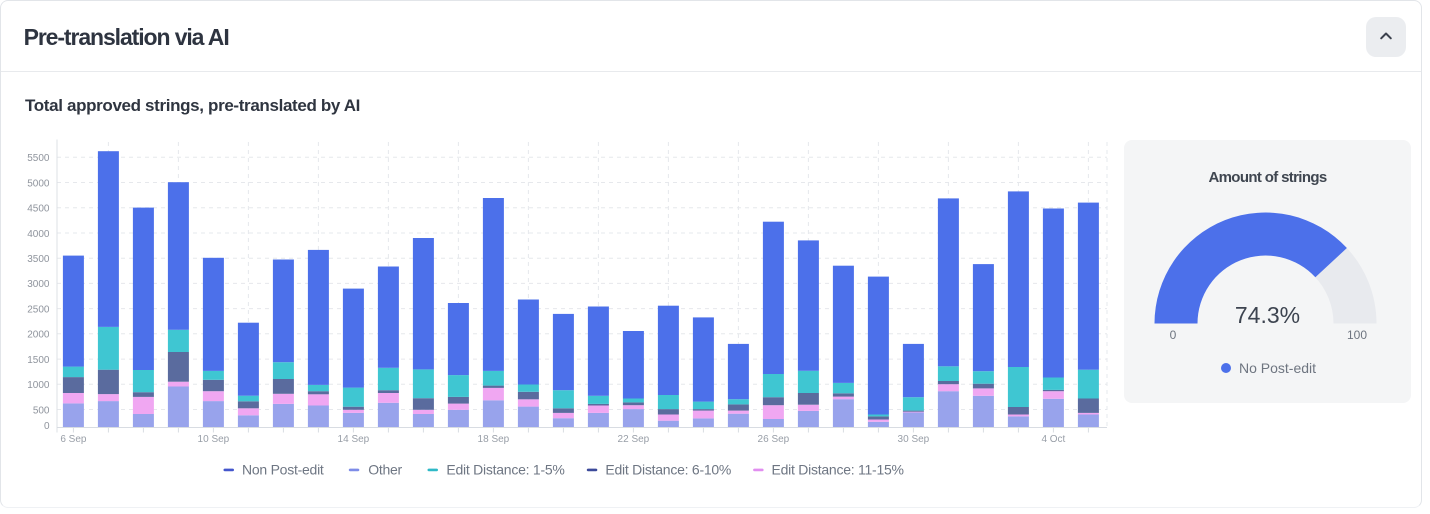 The height and width of the screenshot is (514, 1430). I want to click on svg-text: Other, so click(385, 470).